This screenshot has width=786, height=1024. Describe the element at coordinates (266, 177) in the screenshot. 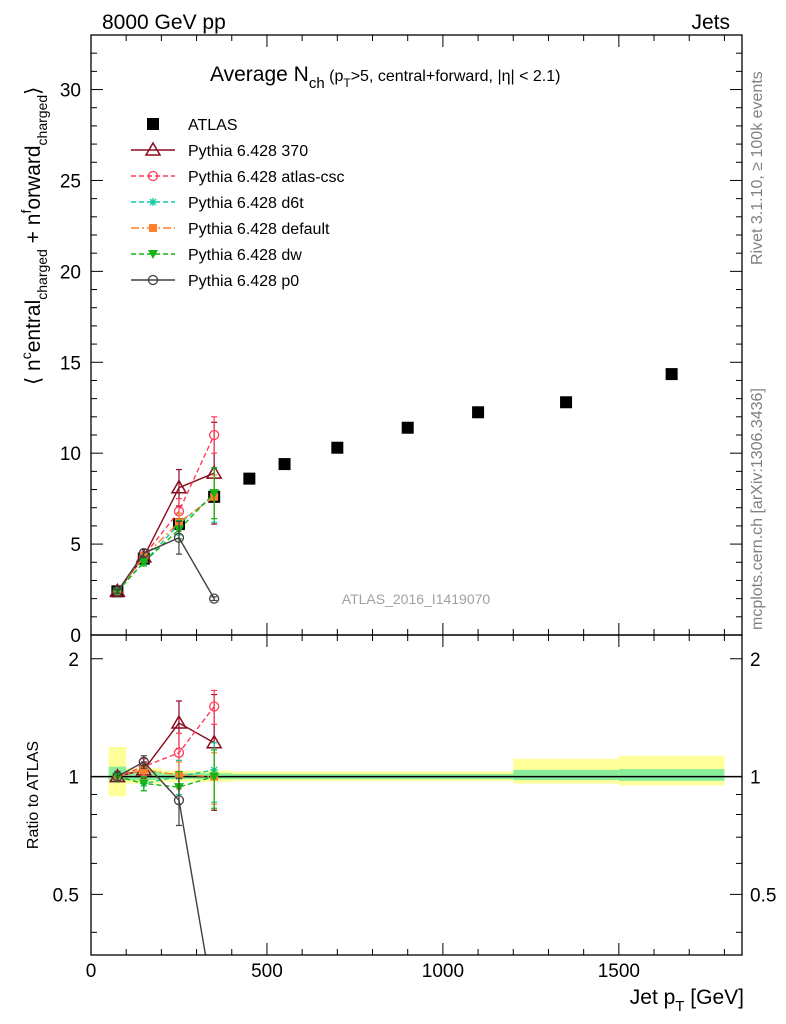

I see `legend-label: Pythia 6.428 atlas-csc` at that location.